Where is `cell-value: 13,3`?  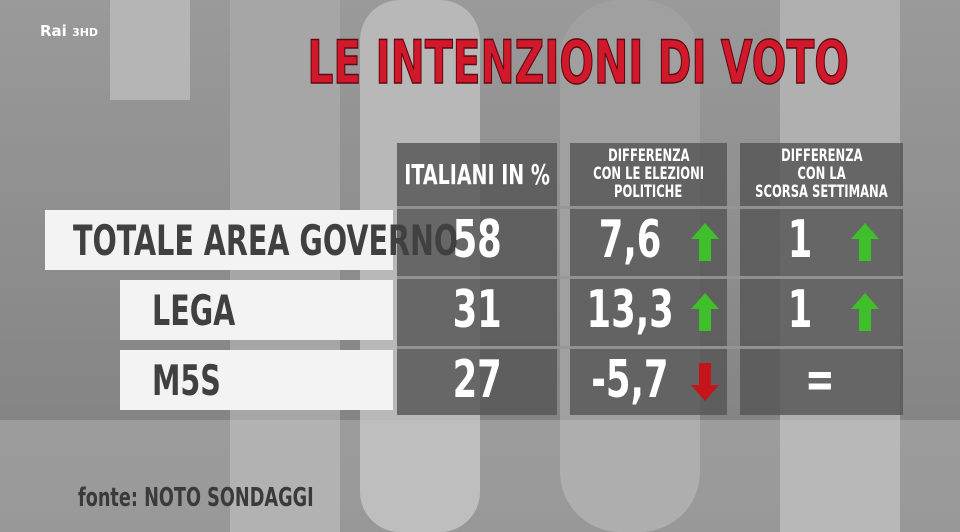 cell-value: 13,3 is located at coordinates (630, 310).